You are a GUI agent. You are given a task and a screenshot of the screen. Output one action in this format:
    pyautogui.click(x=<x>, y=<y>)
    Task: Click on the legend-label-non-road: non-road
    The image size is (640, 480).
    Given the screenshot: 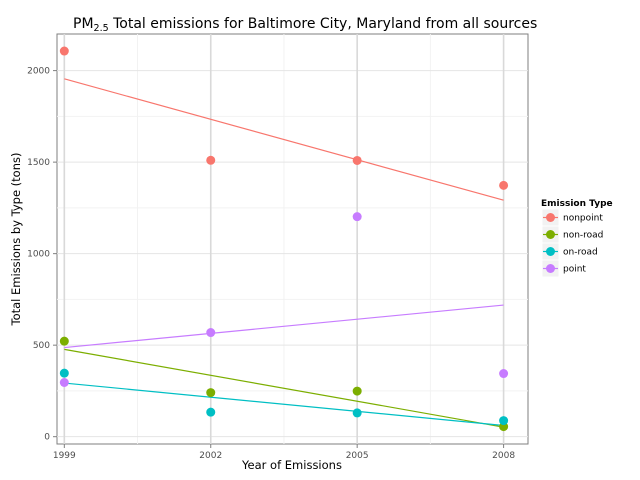 What is the action you would take?
    pyautogui.click(x=583, y=236)
    